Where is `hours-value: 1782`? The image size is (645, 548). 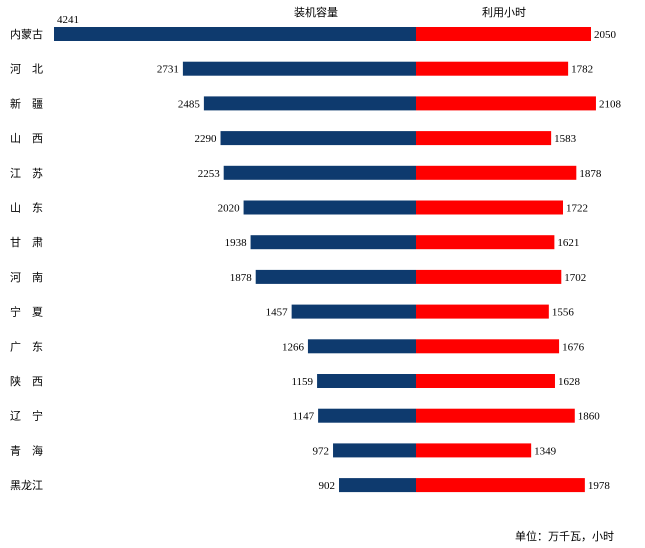
hours-value: 1782 is located at coordinates (582, 70).